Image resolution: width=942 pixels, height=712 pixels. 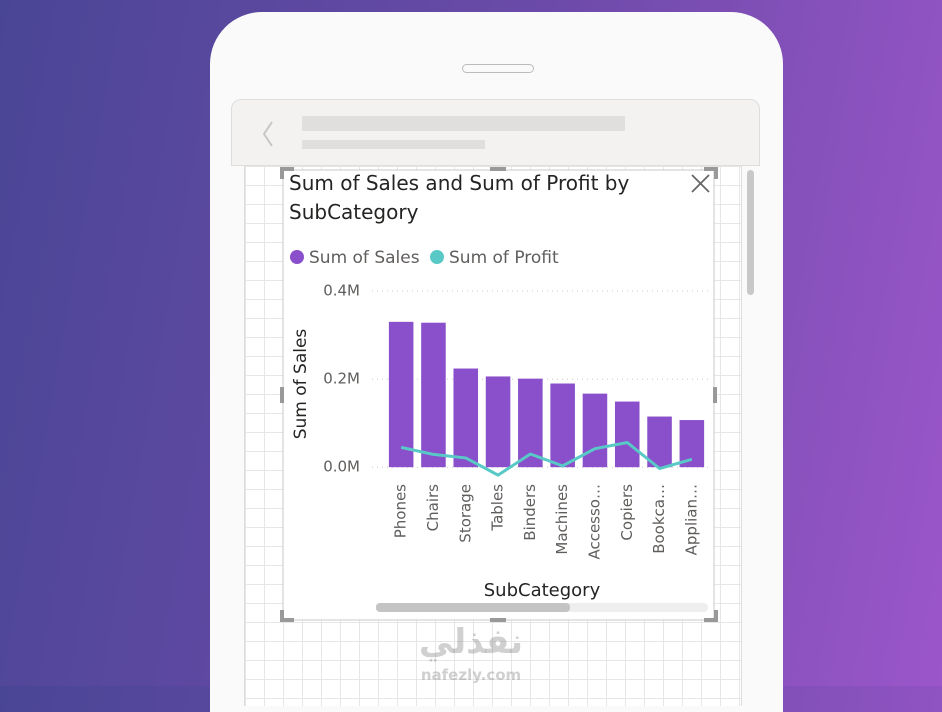 What do you see at coordinates (271, 134) in the screenshot?
I see `back-button` at bounding box center [271, 134].